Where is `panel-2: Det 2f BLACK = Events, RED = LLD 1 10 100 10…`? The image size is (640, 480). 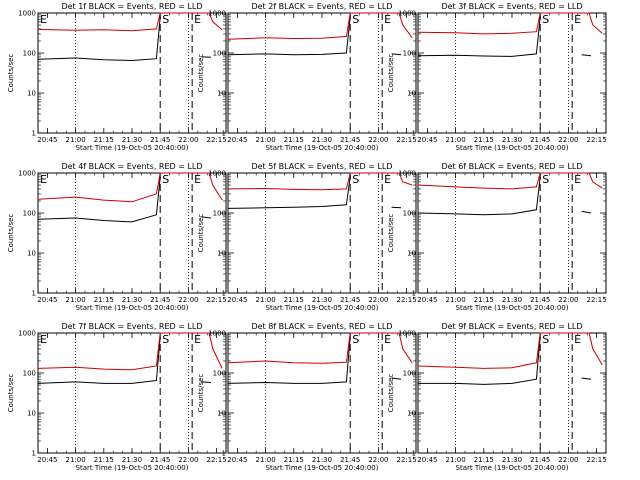
panel-2: Det 2f BLACK = Events, RED = LLD 1 10 100 10… is located at coordinates (307, 77).